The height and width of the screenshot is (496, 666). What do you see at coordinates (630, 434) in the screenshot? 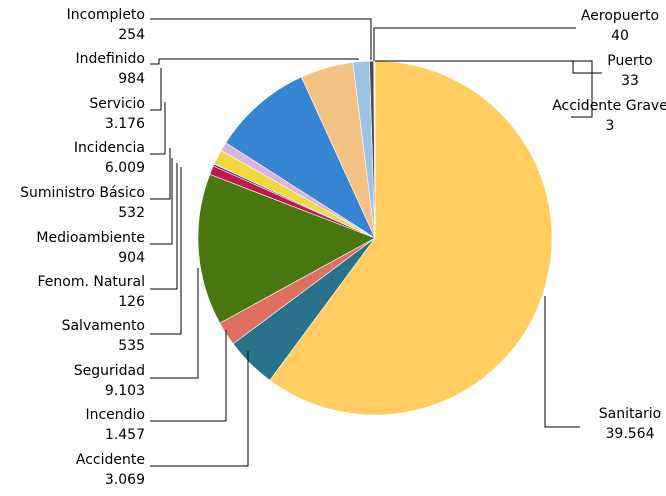
I see `slice-value-sanitario: 39.564` at bounding box center [630, 434].